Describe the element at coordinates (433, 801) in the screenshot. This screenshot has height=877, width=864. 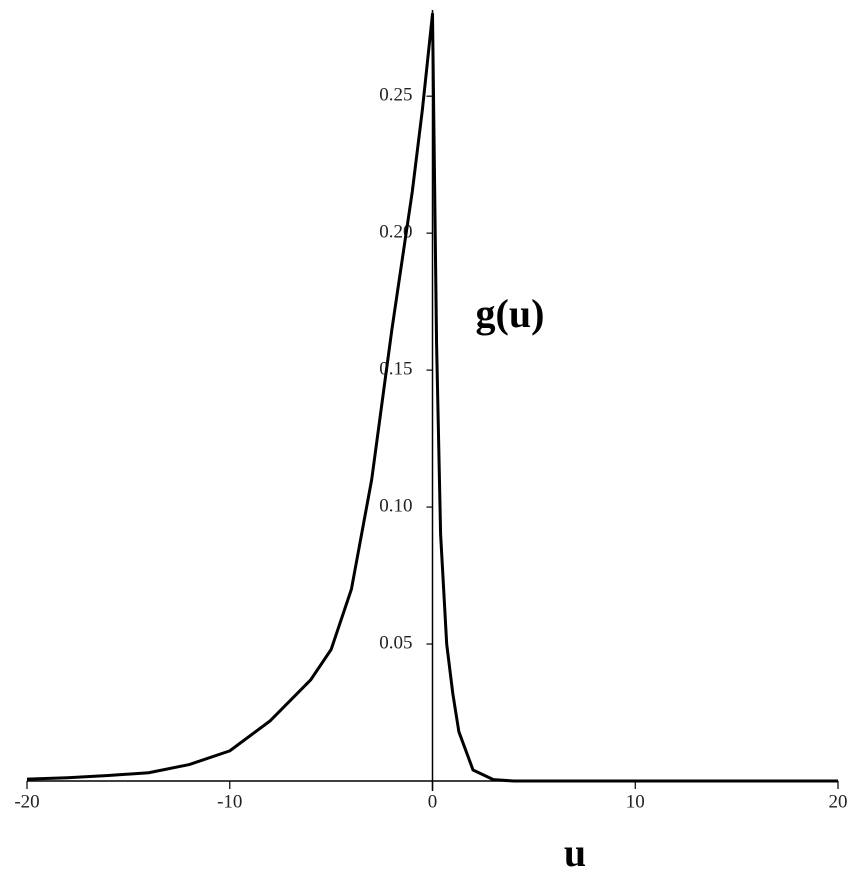
I see `x-tick-label: 0` at that location.